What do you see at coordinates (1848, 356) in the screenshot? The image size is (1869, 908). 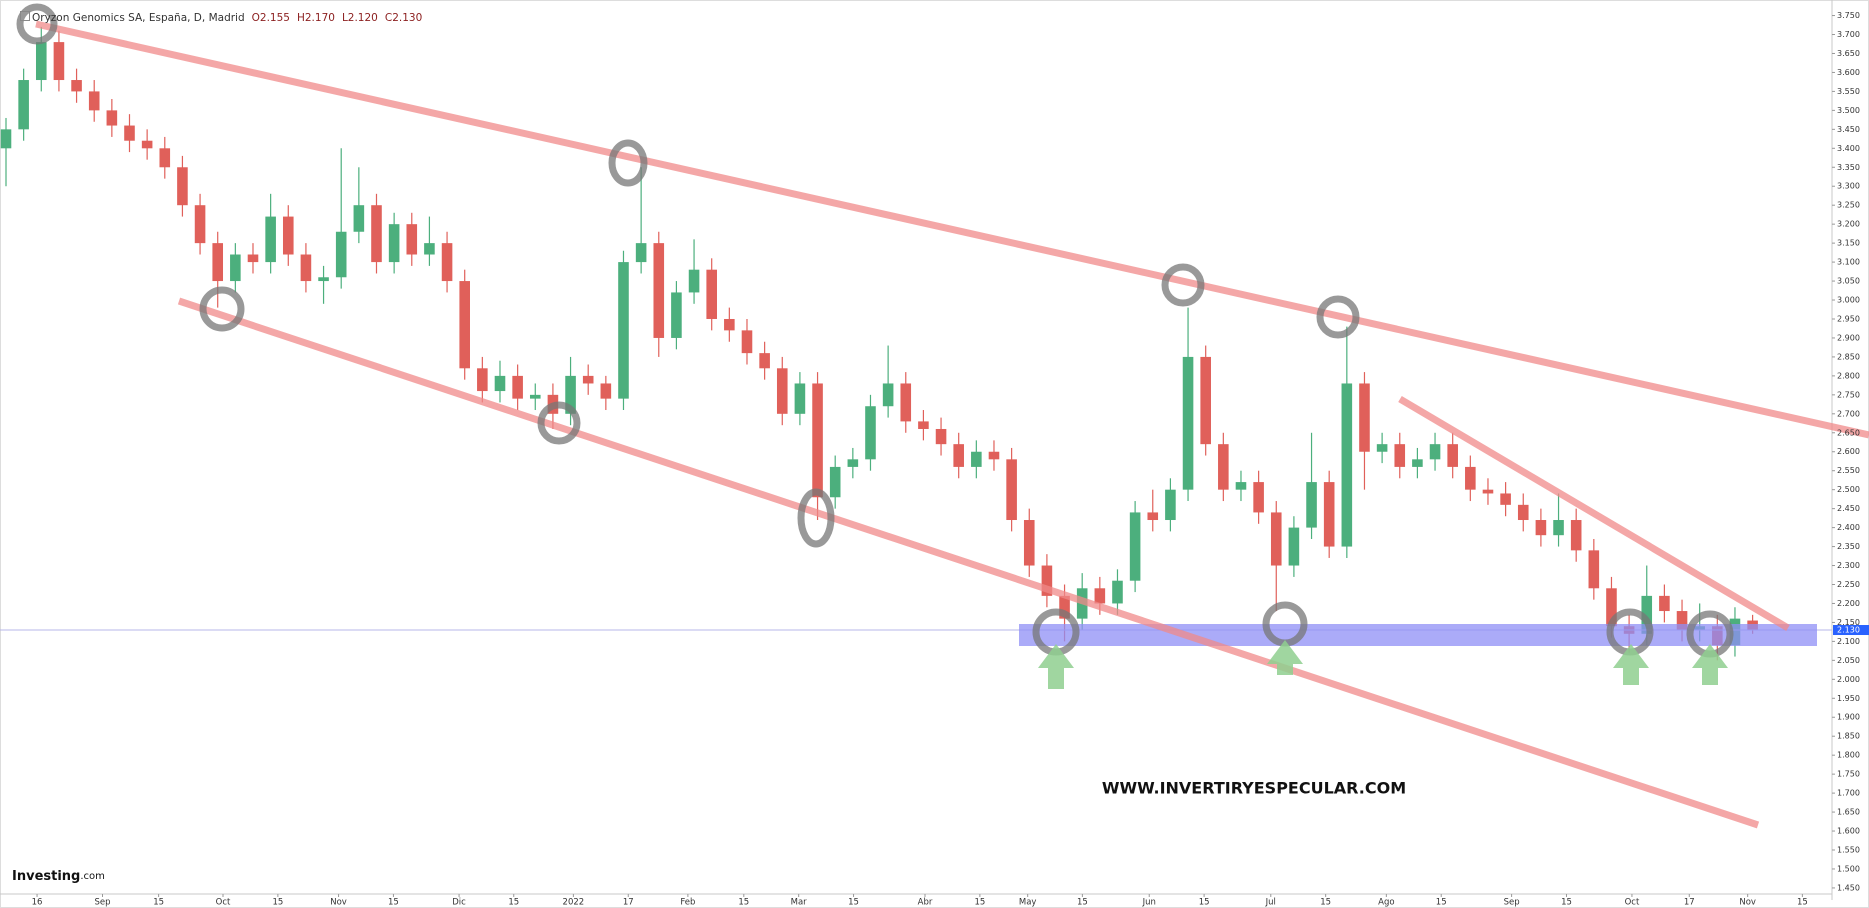 I see `y-tick-label: 2.850` at bounding box center [1848, 356].